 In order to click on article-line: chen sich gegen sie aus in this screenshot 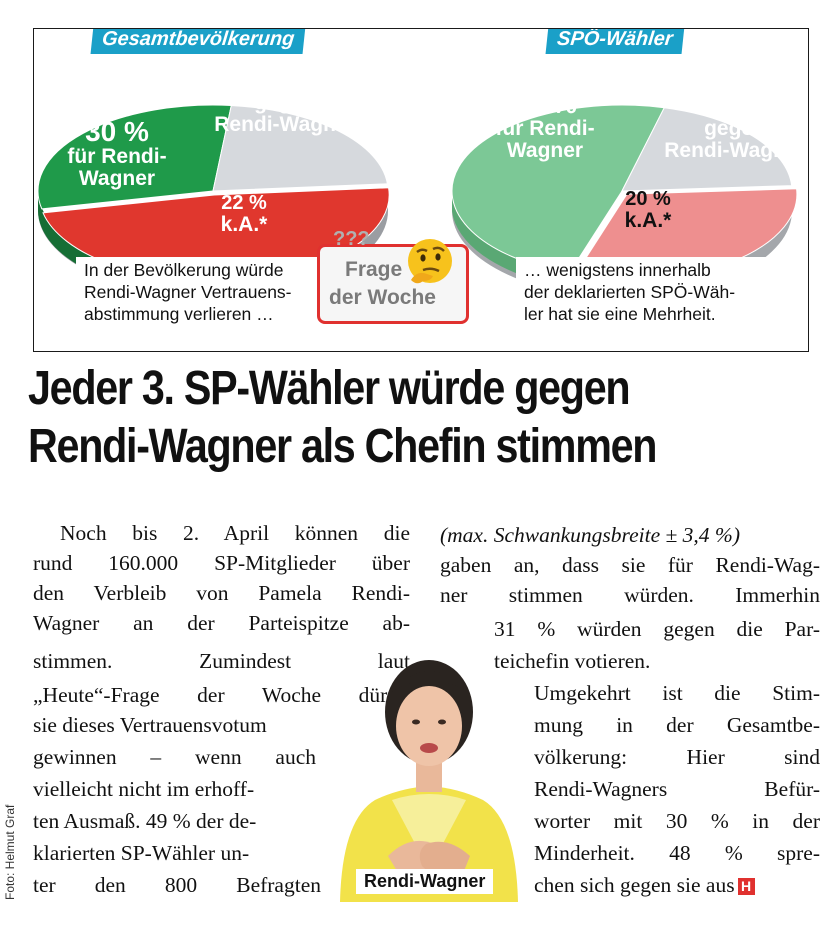, I will do `click(634, 885)`.